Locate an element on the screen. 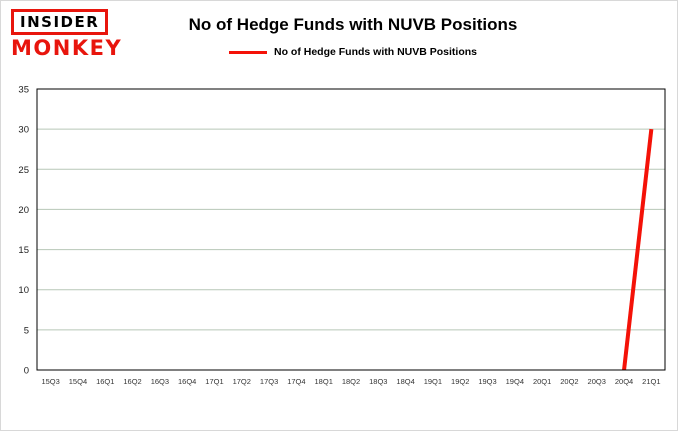 The height and width of the screenshot is (431, 678). svg-text: 15Q4 is located at coordinates (78, 381).